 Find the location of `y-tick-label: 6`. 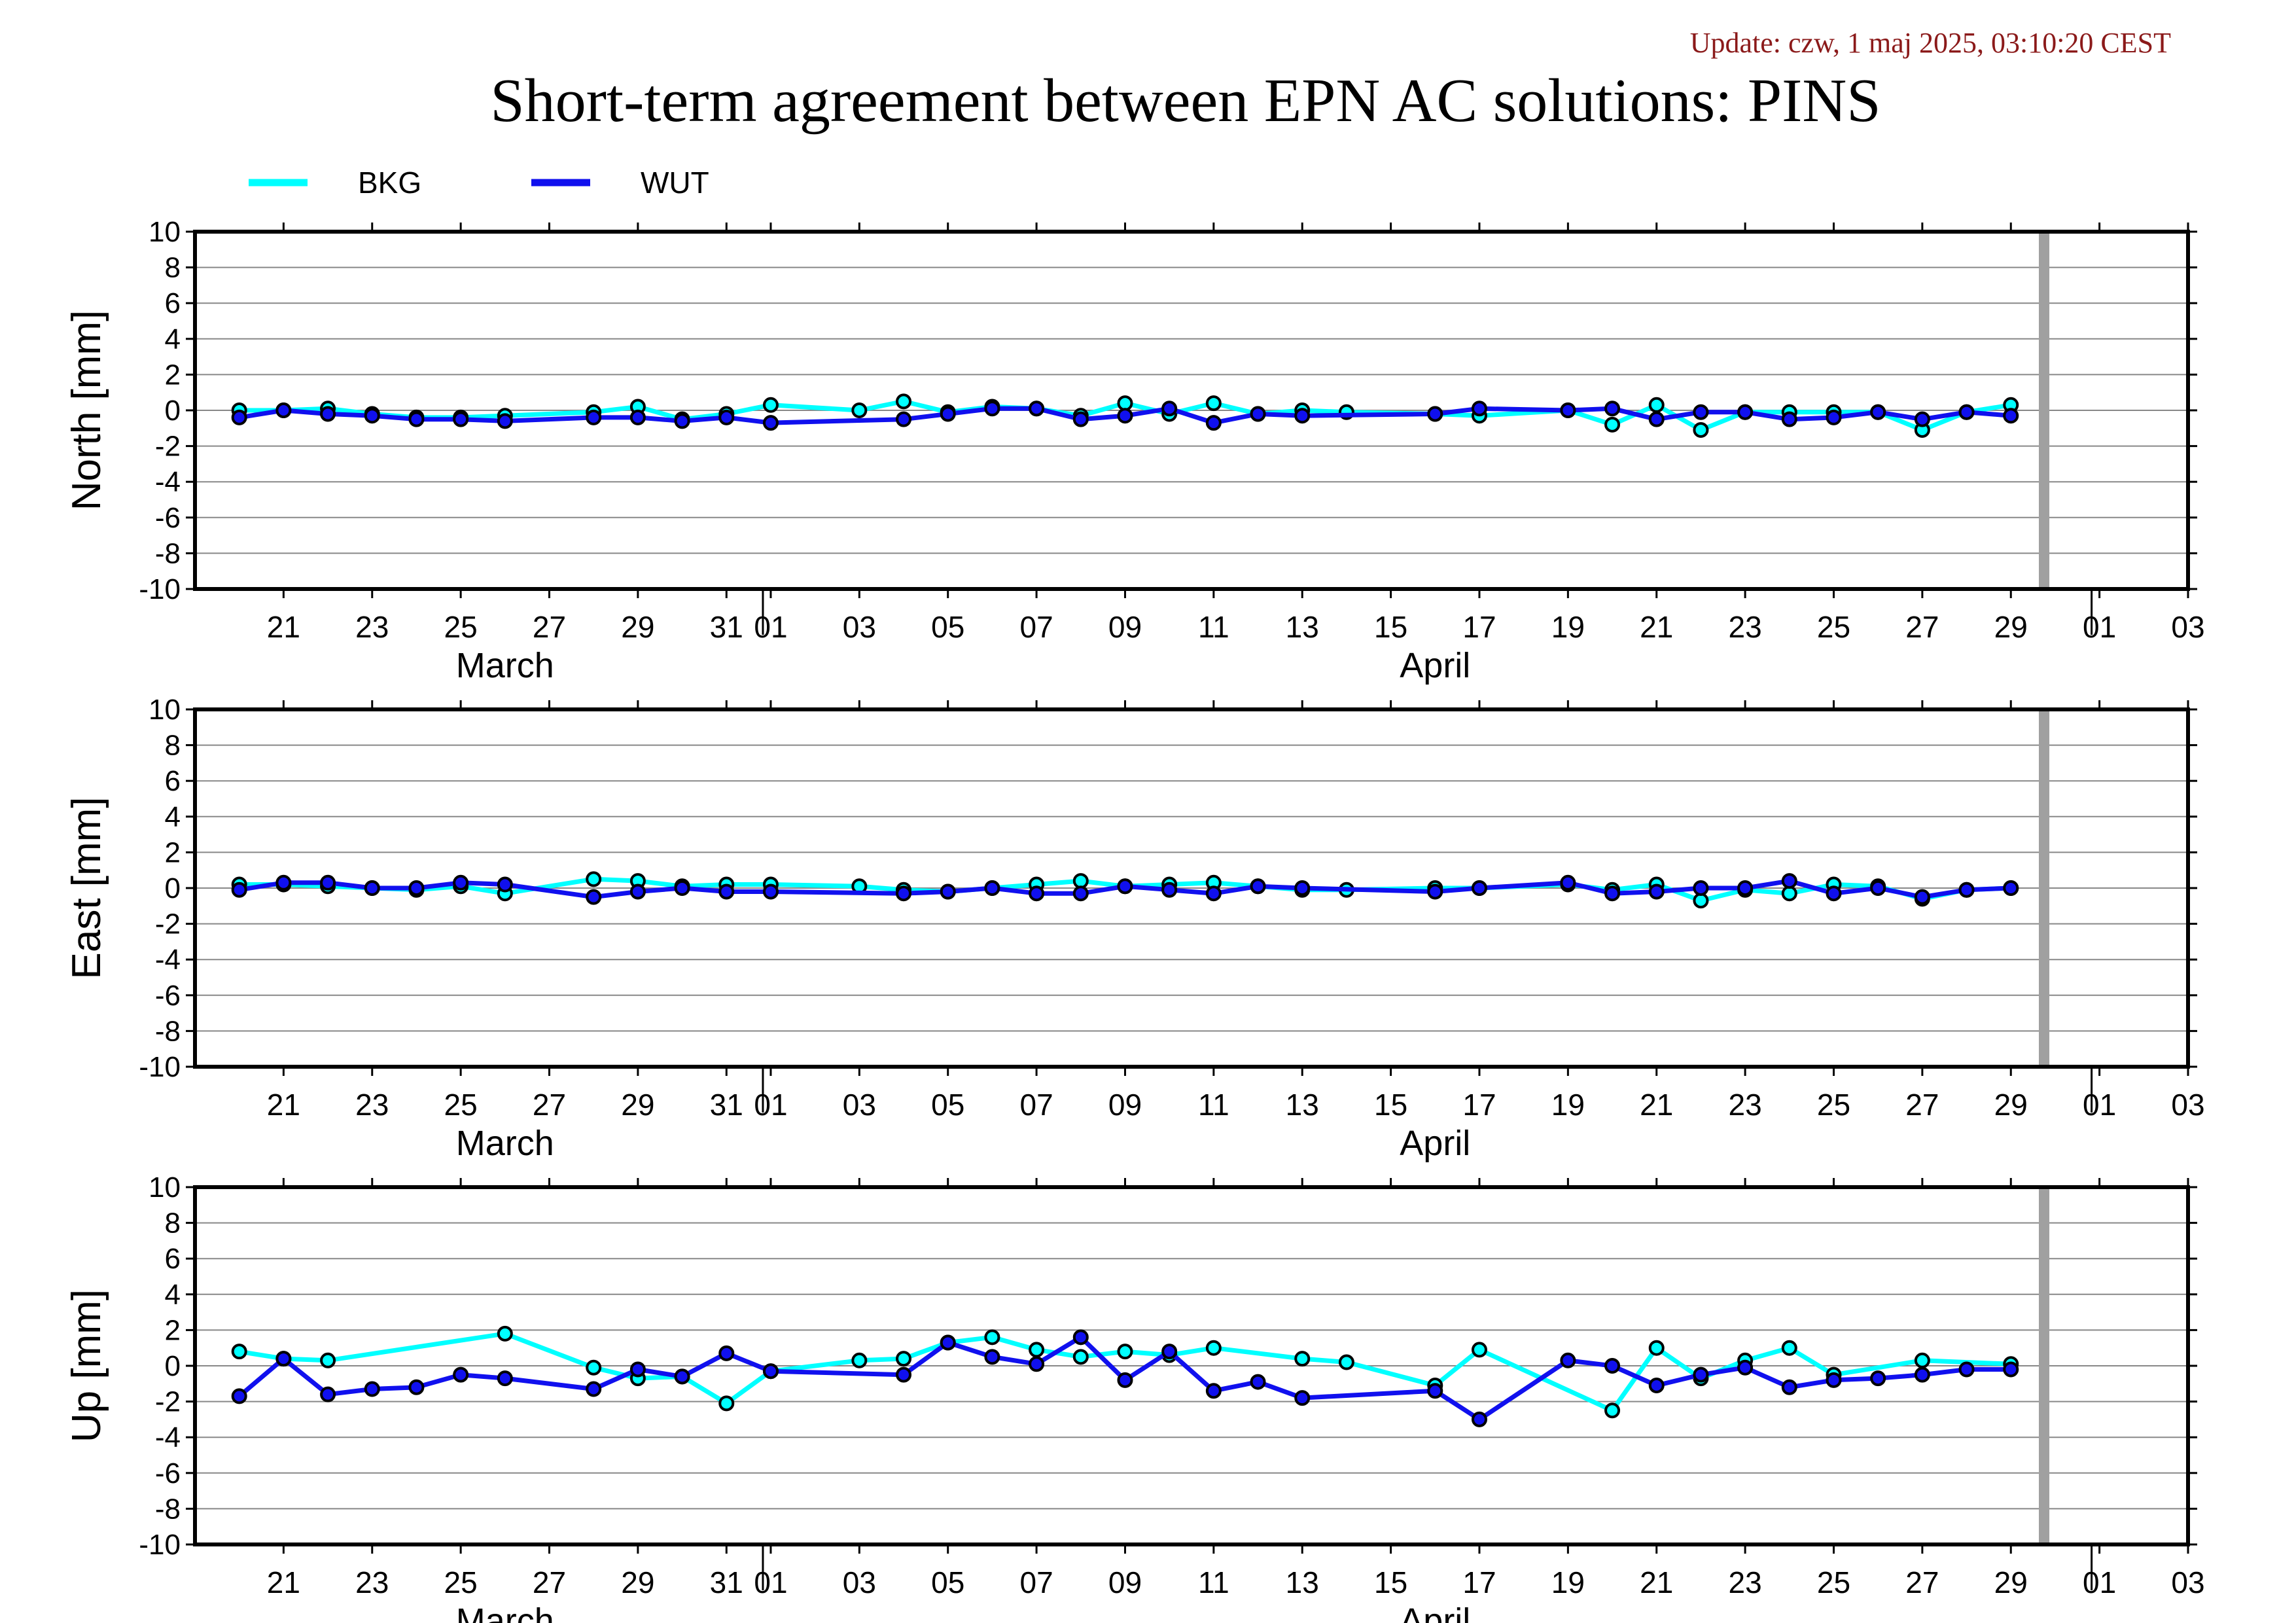

y-tick-label: 6 is located at coordinates (173, 781).